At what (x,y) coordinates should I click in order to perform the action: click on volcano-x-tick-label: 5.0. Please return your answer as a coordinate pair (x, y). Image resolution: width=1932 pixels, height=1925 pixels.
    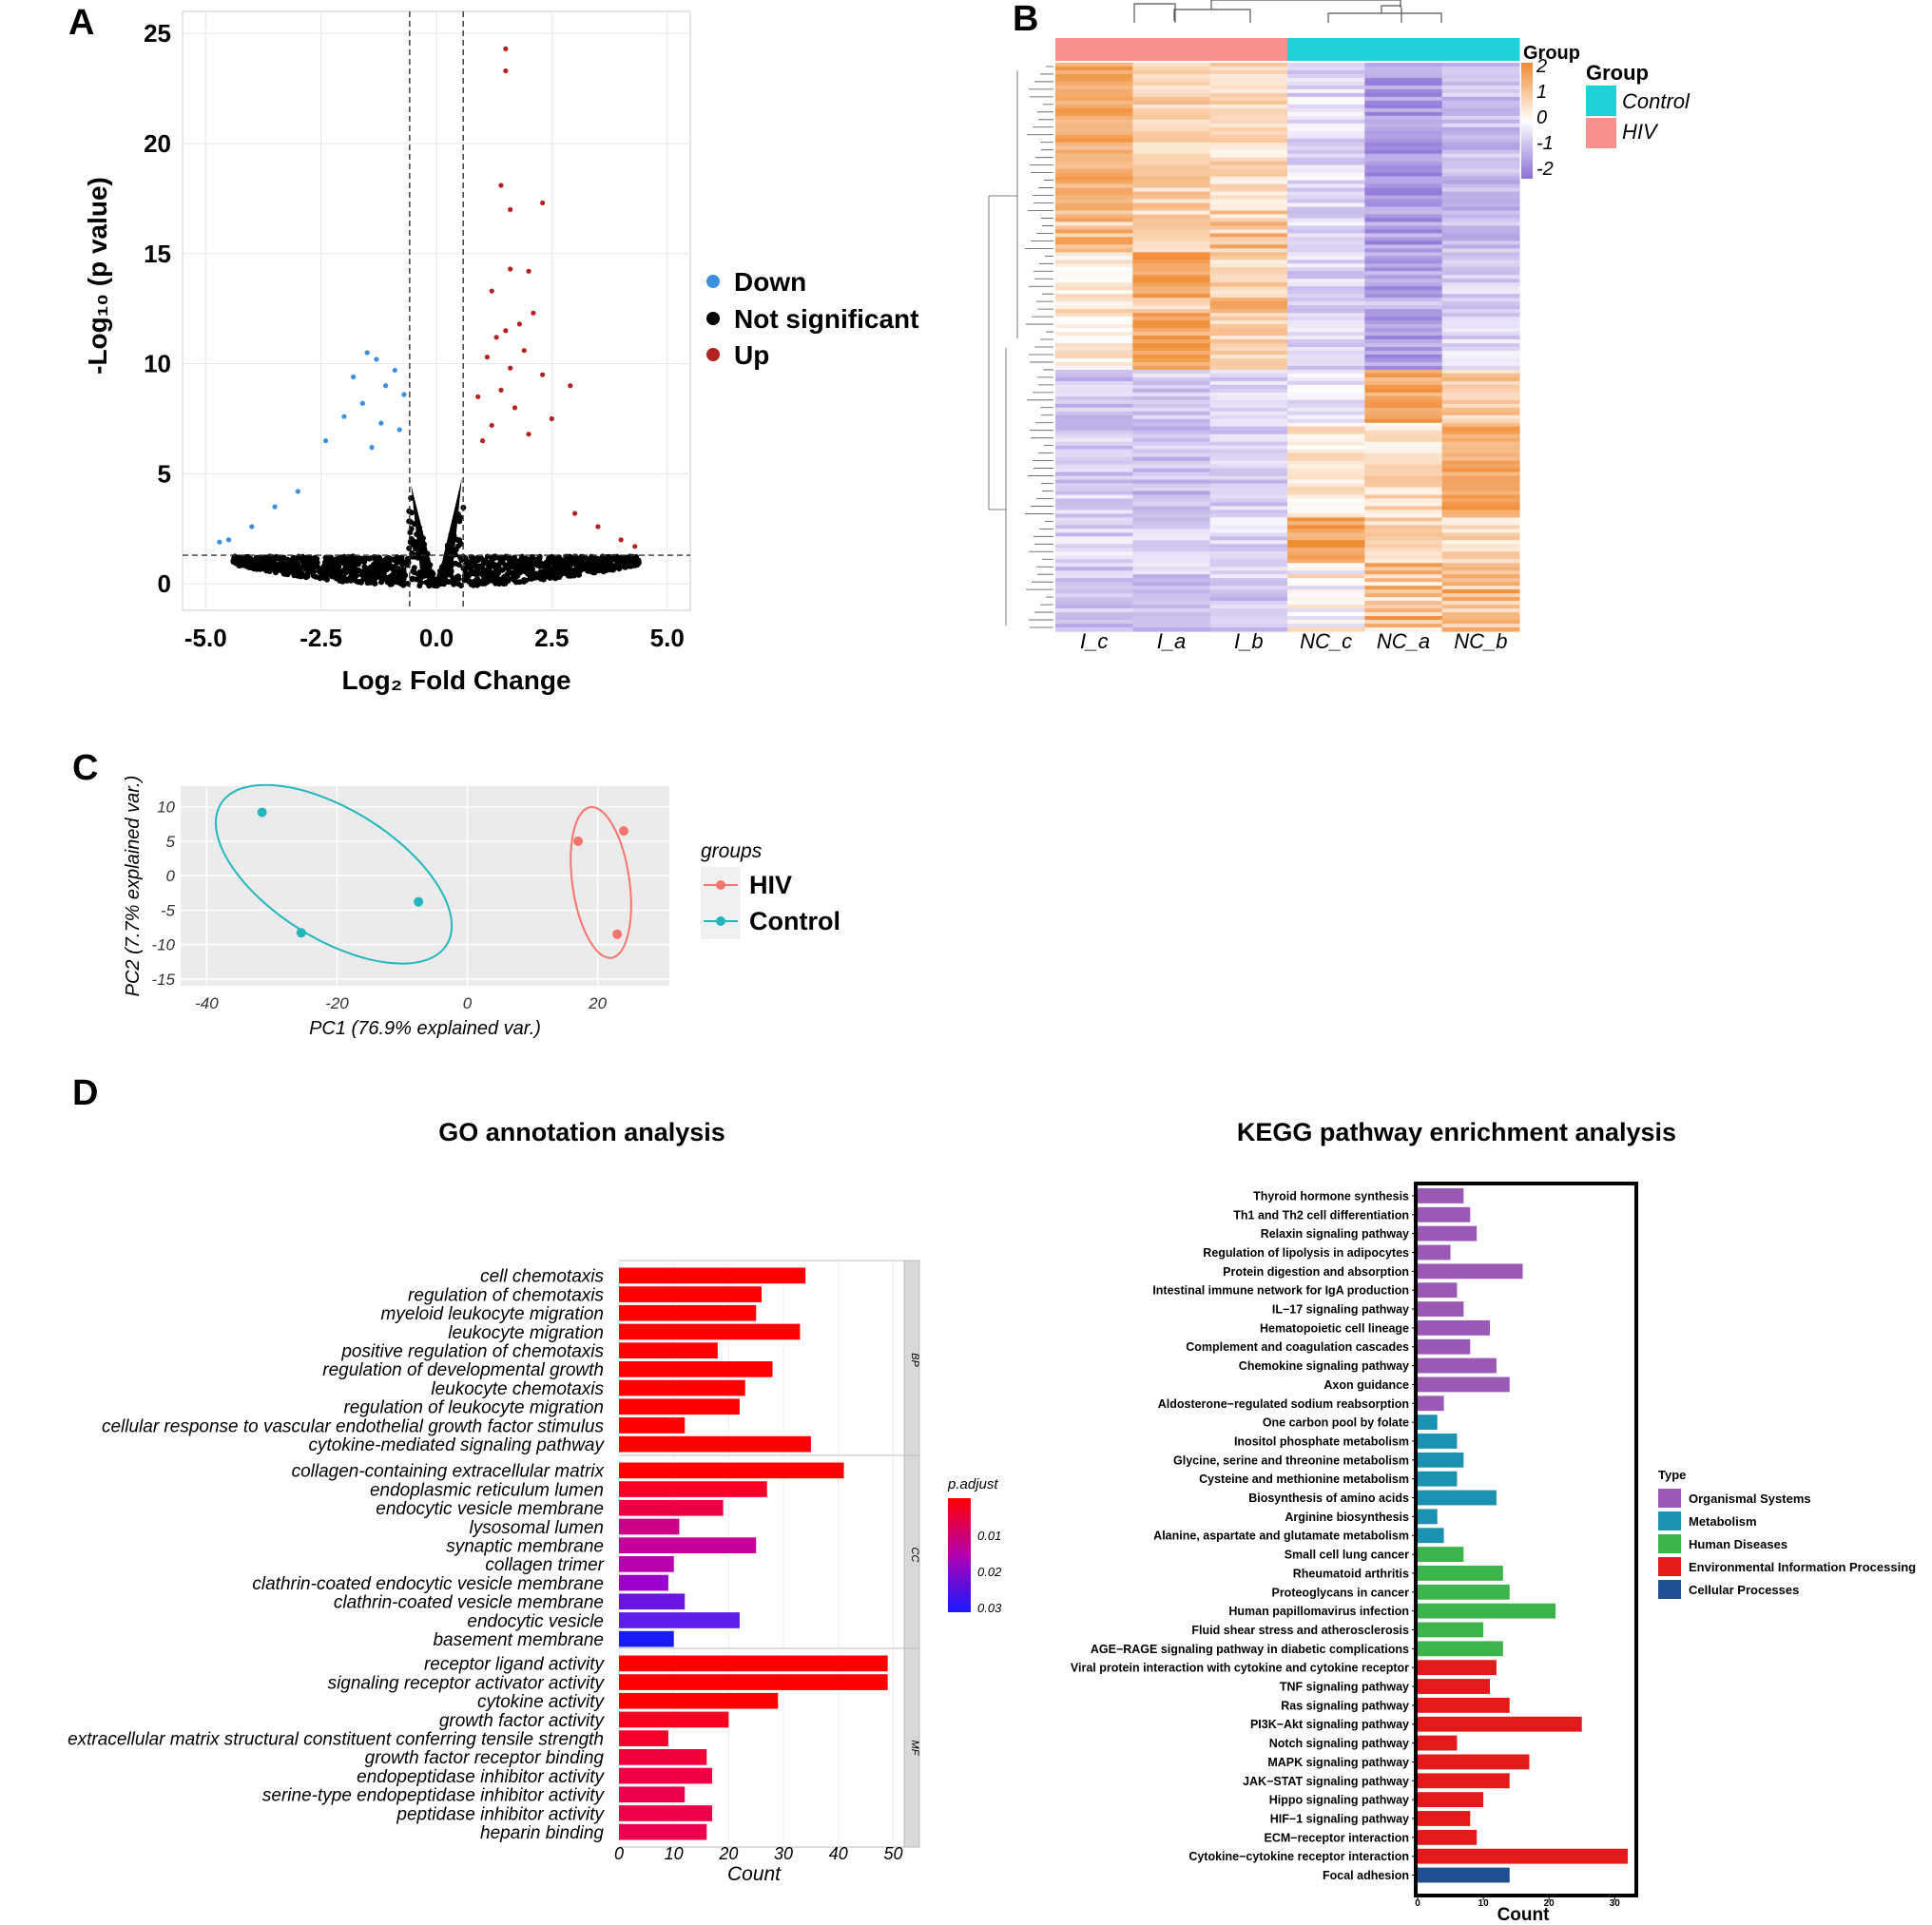
    Looking at the image, I should click on (667, 638).